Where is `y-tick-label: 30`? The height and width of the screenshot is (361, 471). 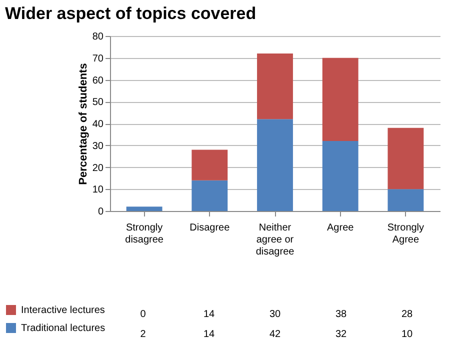 y-tick-label: 30 is located at coordinates (98, 146).